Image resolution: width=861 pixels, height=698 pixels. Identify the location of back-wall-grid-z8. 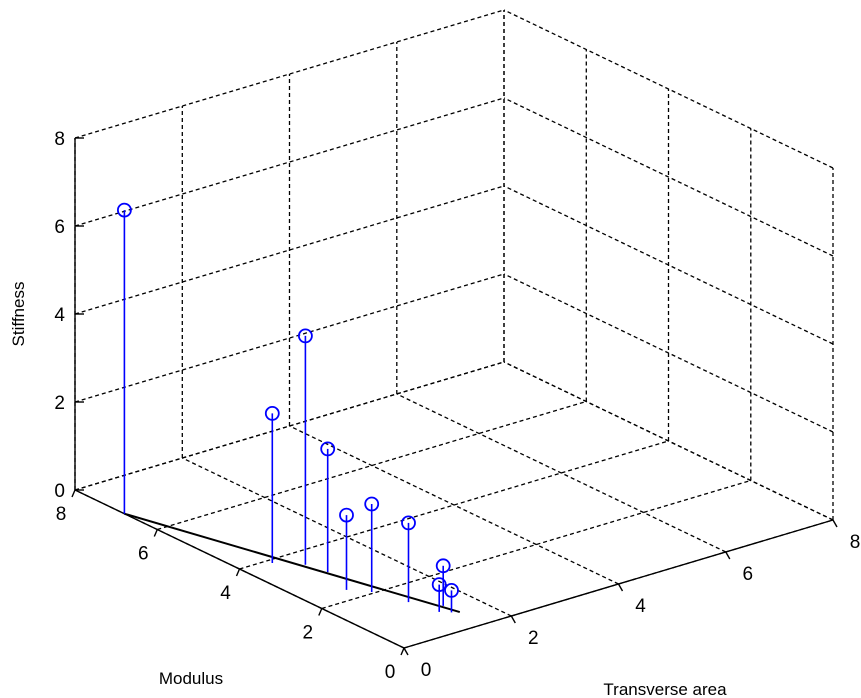
(289, 74).